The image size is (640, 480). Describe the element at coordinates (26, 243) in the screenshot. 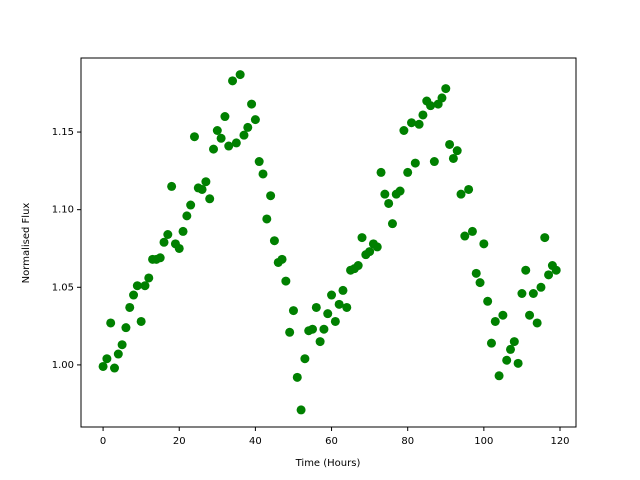

I see `y-axis-label: Normalised Flux` at that location.